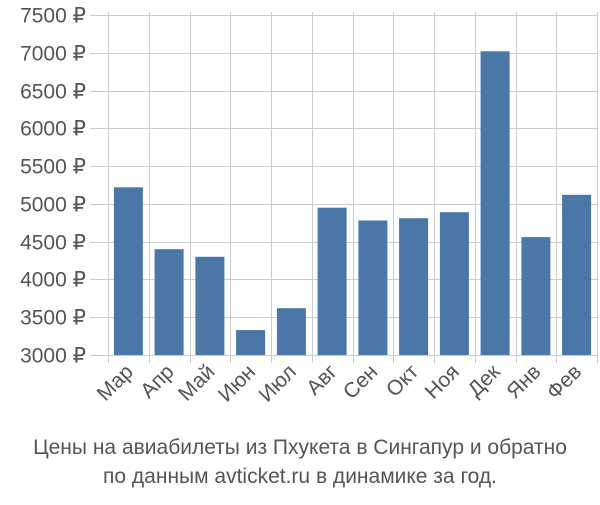  Describe the element at coordinates (442, 381) in the screenshot. I see `x-tick-label: Ноя` at that location.